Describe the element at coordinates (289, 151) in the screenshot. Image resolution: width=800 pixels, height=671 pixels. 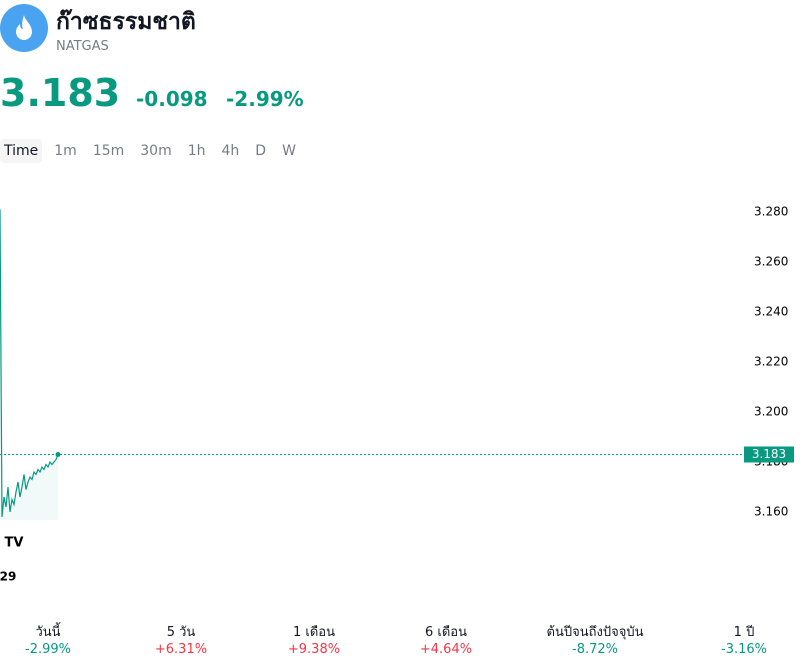
I see `tab: W` at that location.